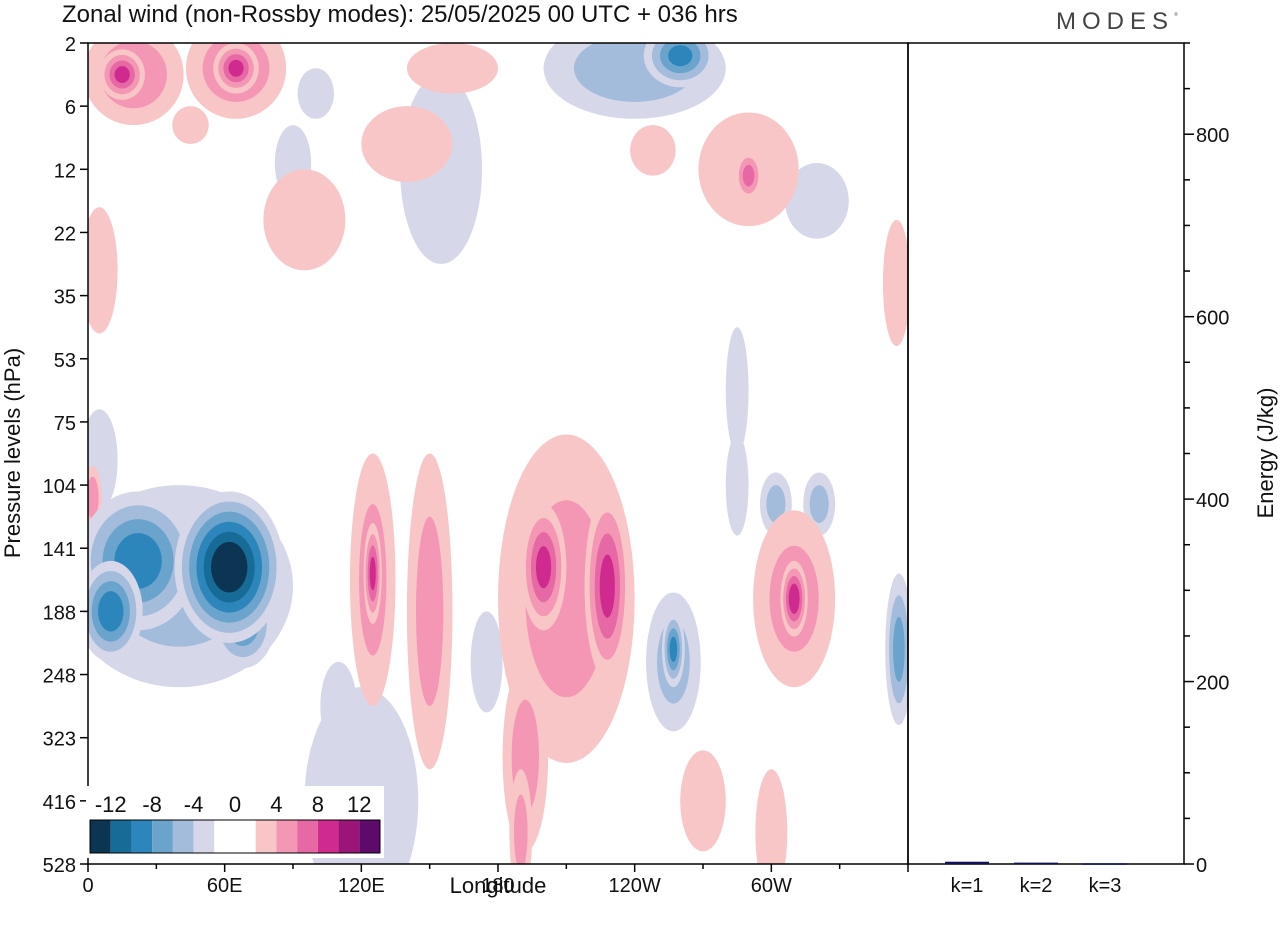  I want to click on colorbar-frame, so click(235, 836).